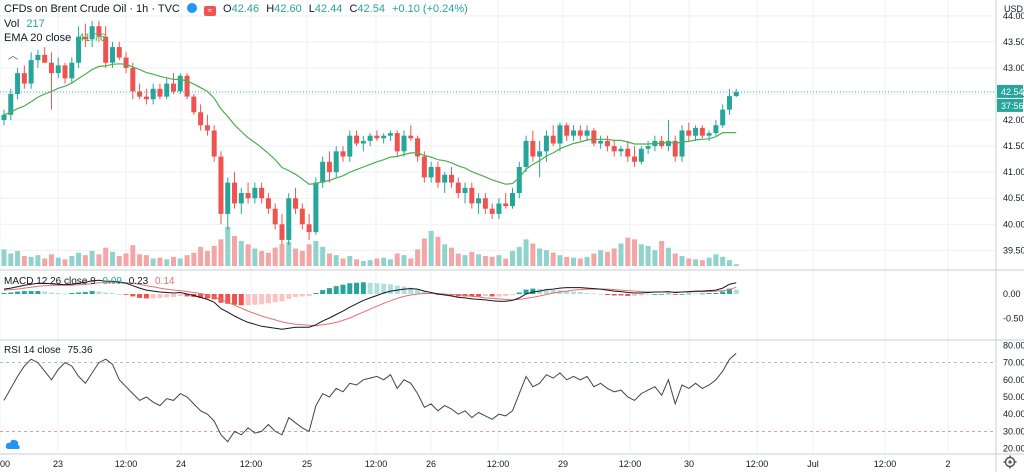 This screenshot has height=474, width=1024. Describe the element at coordinates (1012, 92) in the screenshot. I see `price-badge: 42.54` at that location.